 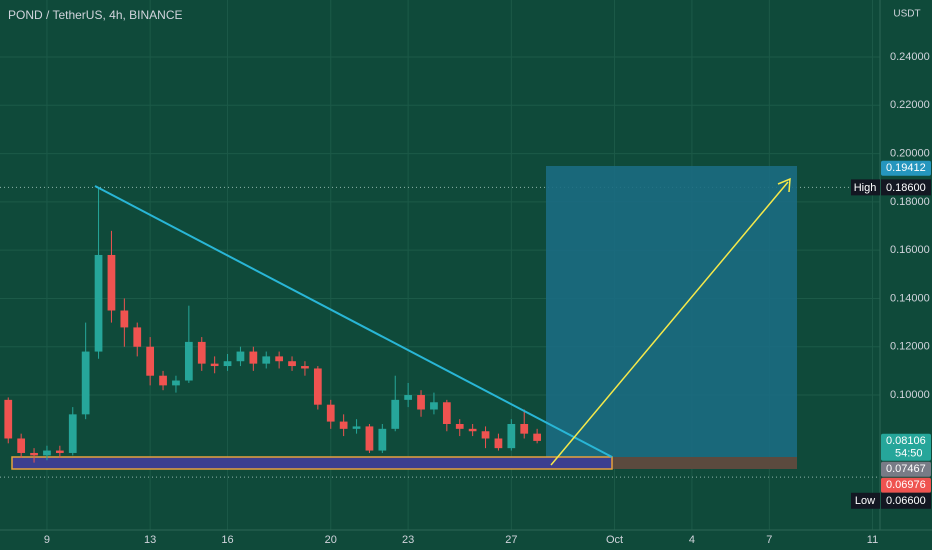 What do you see at coordinates (227, 540) in the screenshot?
I see `x-tick-label: 16` at bounding box center [227, 540].